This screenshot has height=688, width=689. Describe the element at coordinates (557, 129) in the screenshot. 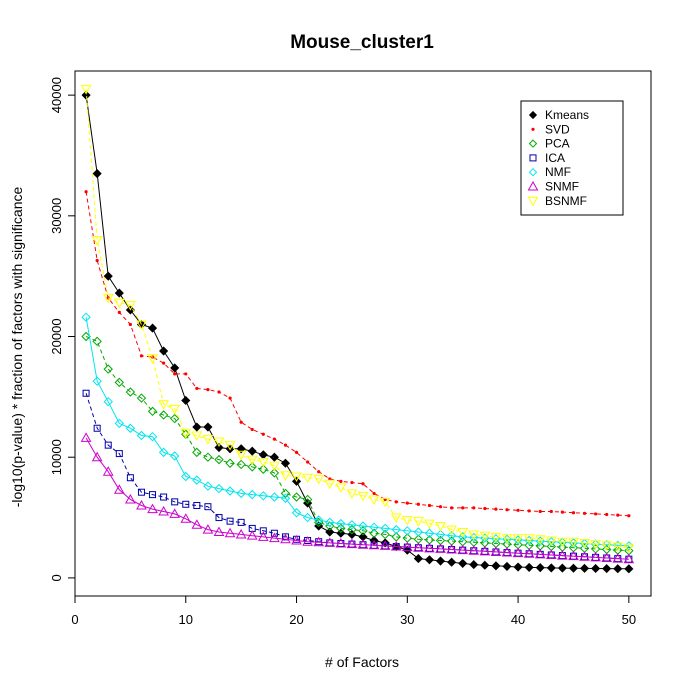

I see `legend-label-svd: SVD` at that location.